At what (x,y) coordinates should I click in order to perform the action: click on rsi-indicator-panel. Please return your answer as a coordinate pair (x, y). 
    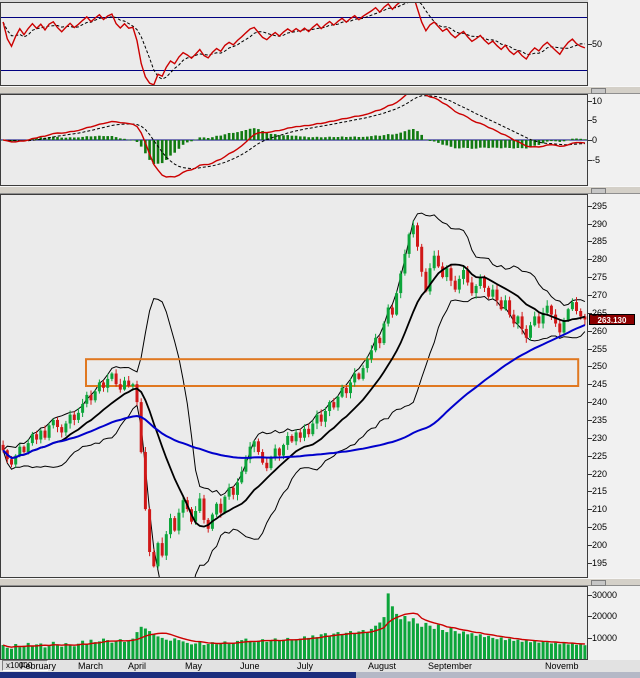
    Looking at the image, I should click on (294, 44).